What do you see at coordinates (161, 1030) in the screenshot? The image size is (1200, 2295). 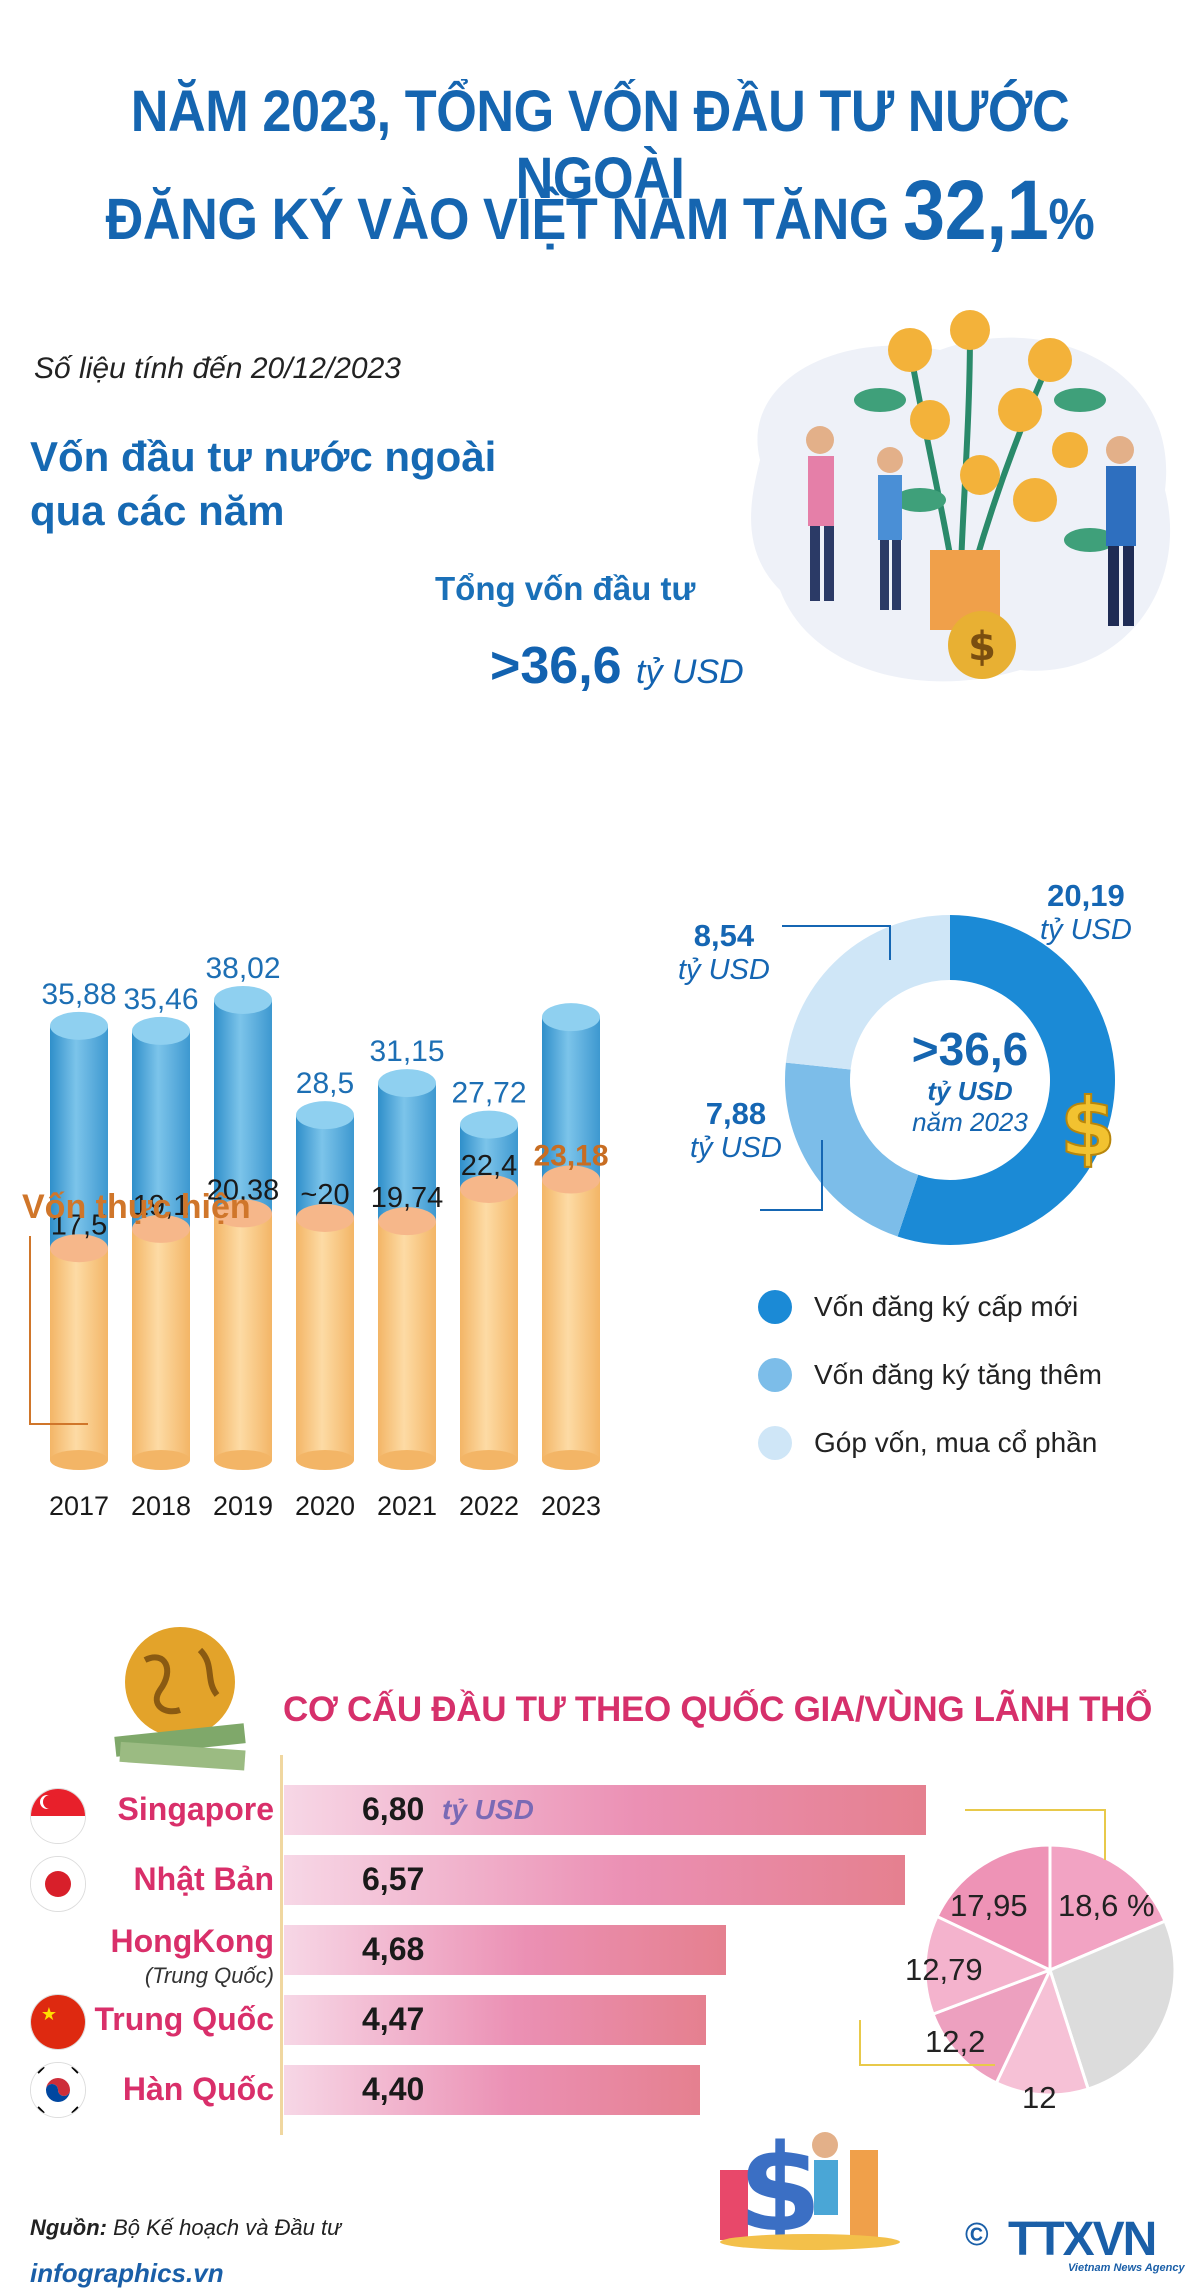 I see `bar-total-top-2018` at bounding box center [161, 1030].